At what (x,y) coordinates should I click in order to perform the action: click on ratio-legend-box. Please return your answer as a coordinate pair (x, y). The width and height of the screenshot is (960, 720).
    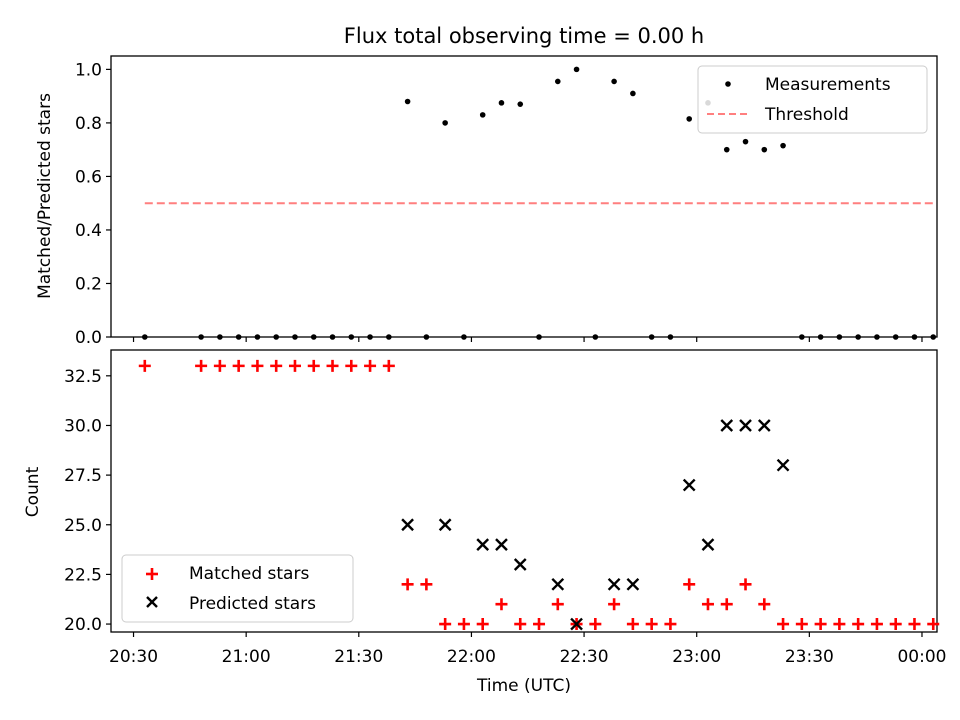
    Looking at the image, I should click on (812, 99).